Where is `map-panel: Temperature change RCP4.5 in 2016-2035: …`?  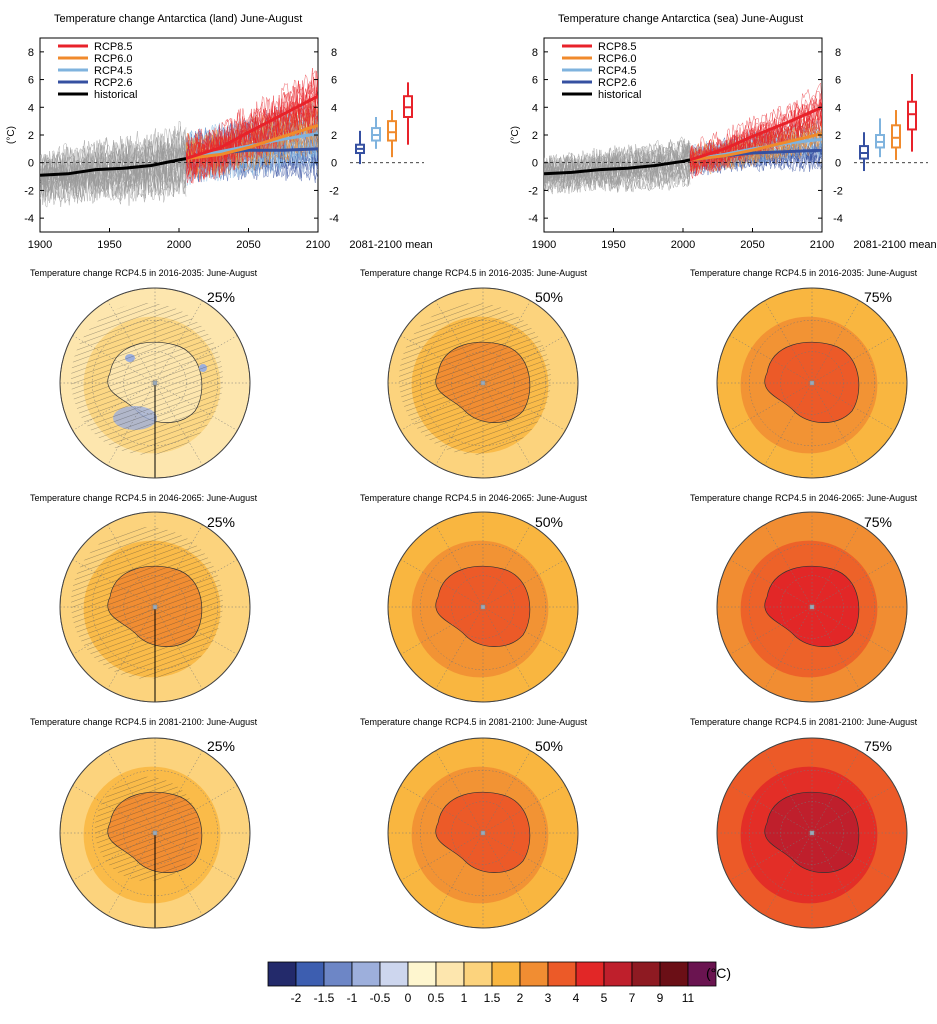
map-panel: Temperature change RCP4.5 in 2016-2035: … is located at coordinates (144, 373).